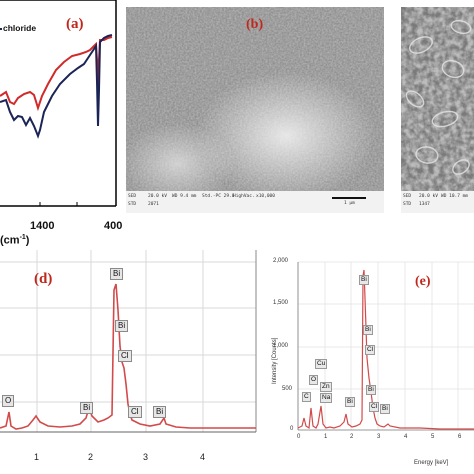 This screenshot has height=474, width=474. I want to click on eds-d-xtick-2: 2, so click(91, 457).